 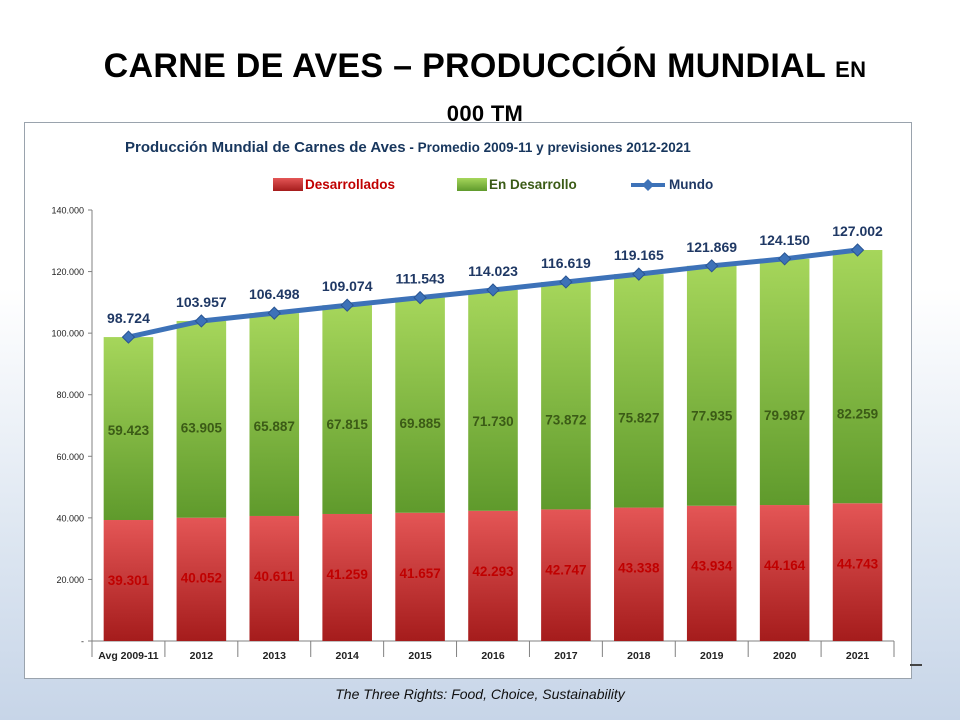 What do you see at coordinates (420, 279) in the screenshot?
I see `label-world: 111.543` at bounding box center [420, 279].